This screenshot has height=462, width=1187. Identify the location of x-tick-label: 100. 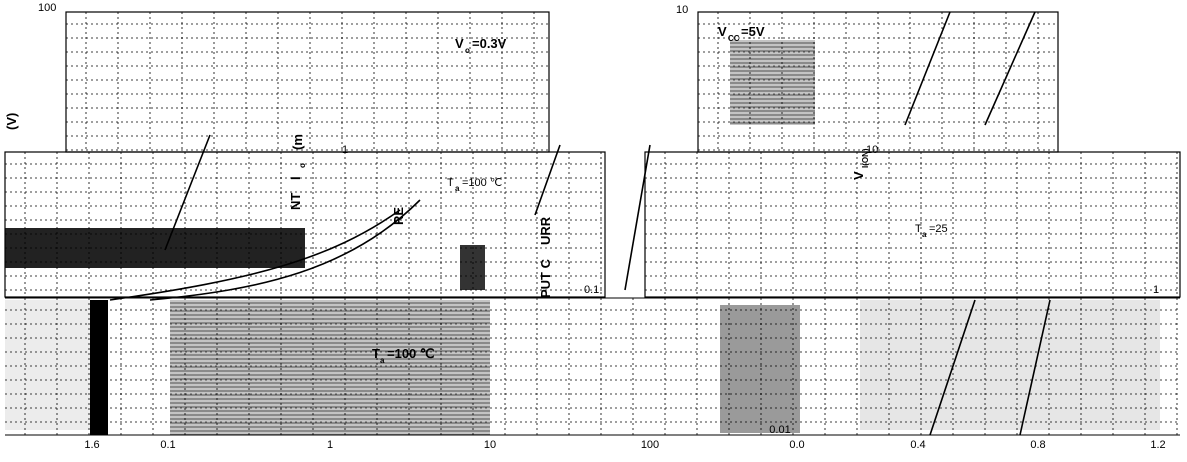
(650, 445).